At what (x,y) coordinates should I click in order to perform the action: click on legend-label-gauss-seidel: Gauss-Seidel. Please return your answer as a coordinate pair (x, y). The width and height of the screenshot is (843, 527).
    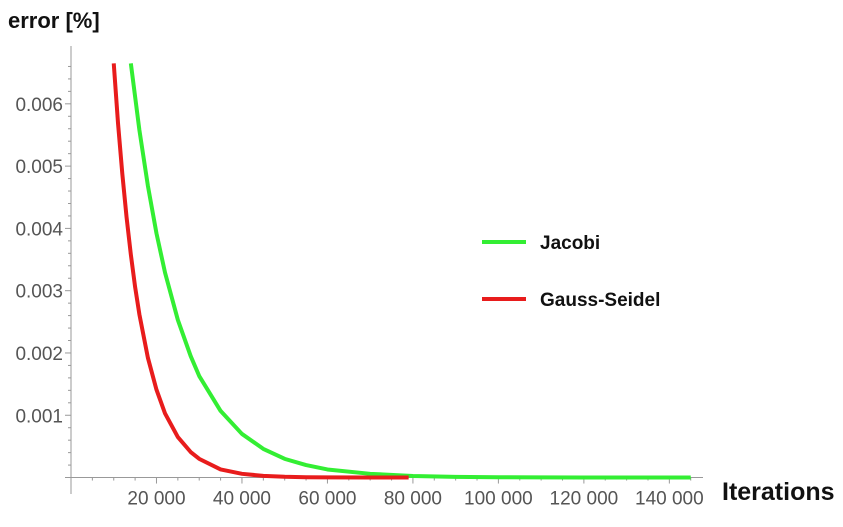
    Looking at the image, I should click on (600, 300).